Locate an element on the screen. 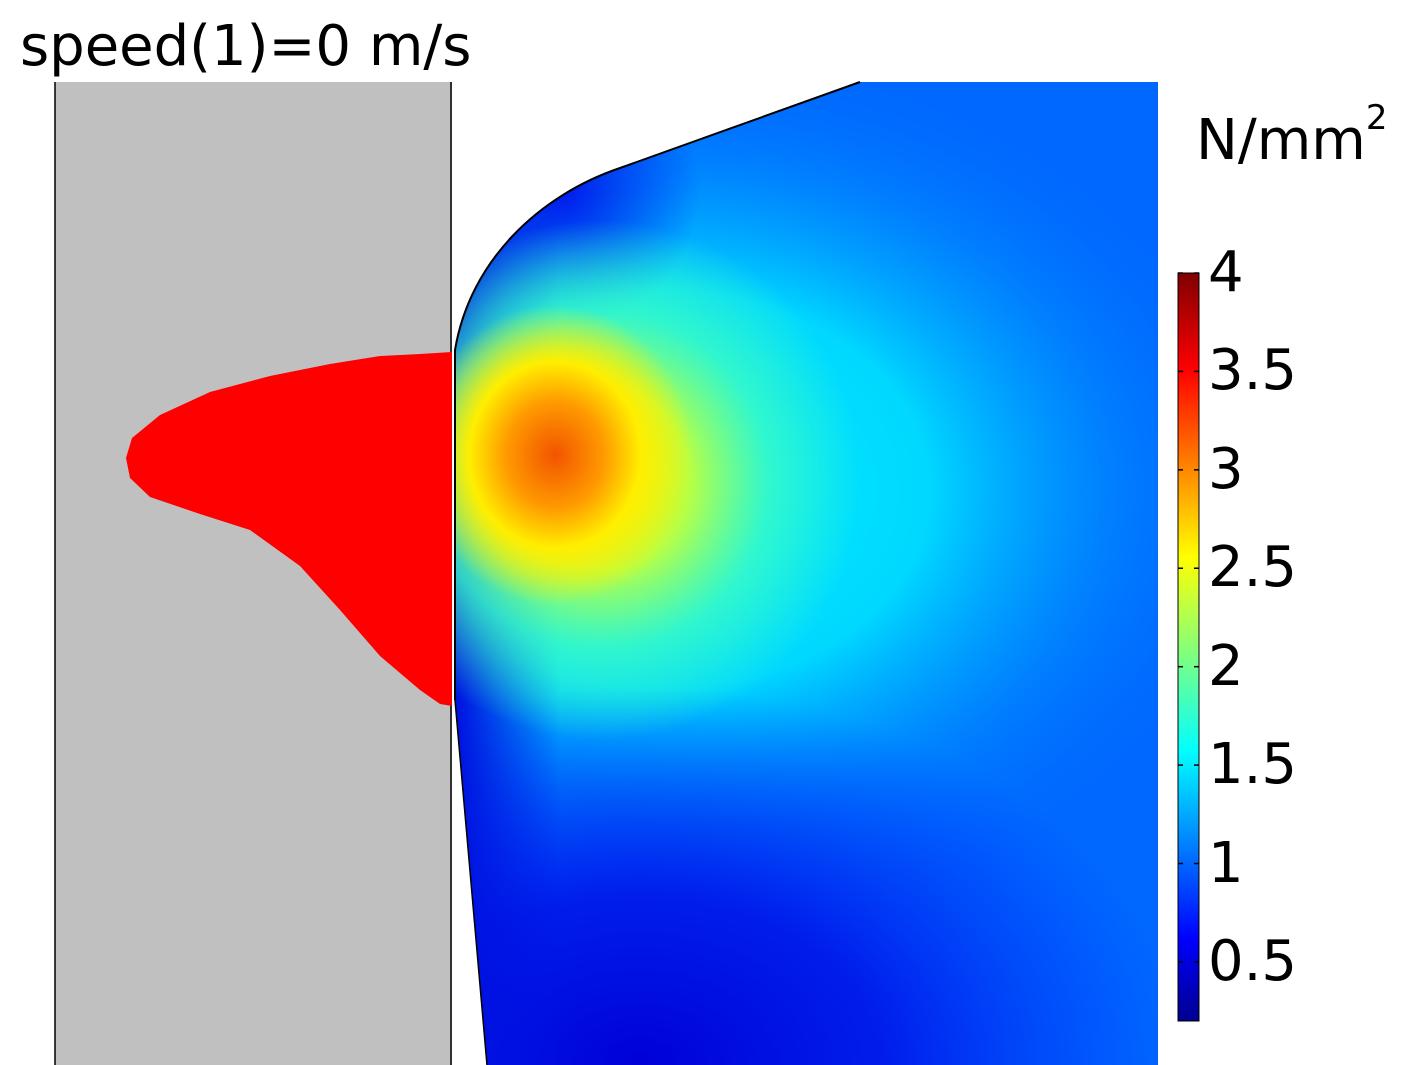  colorbar-ticks is located at coordinates (1188, 617).